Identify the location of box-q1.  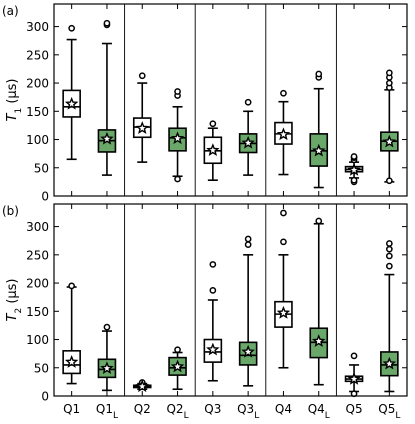
(71, 100).